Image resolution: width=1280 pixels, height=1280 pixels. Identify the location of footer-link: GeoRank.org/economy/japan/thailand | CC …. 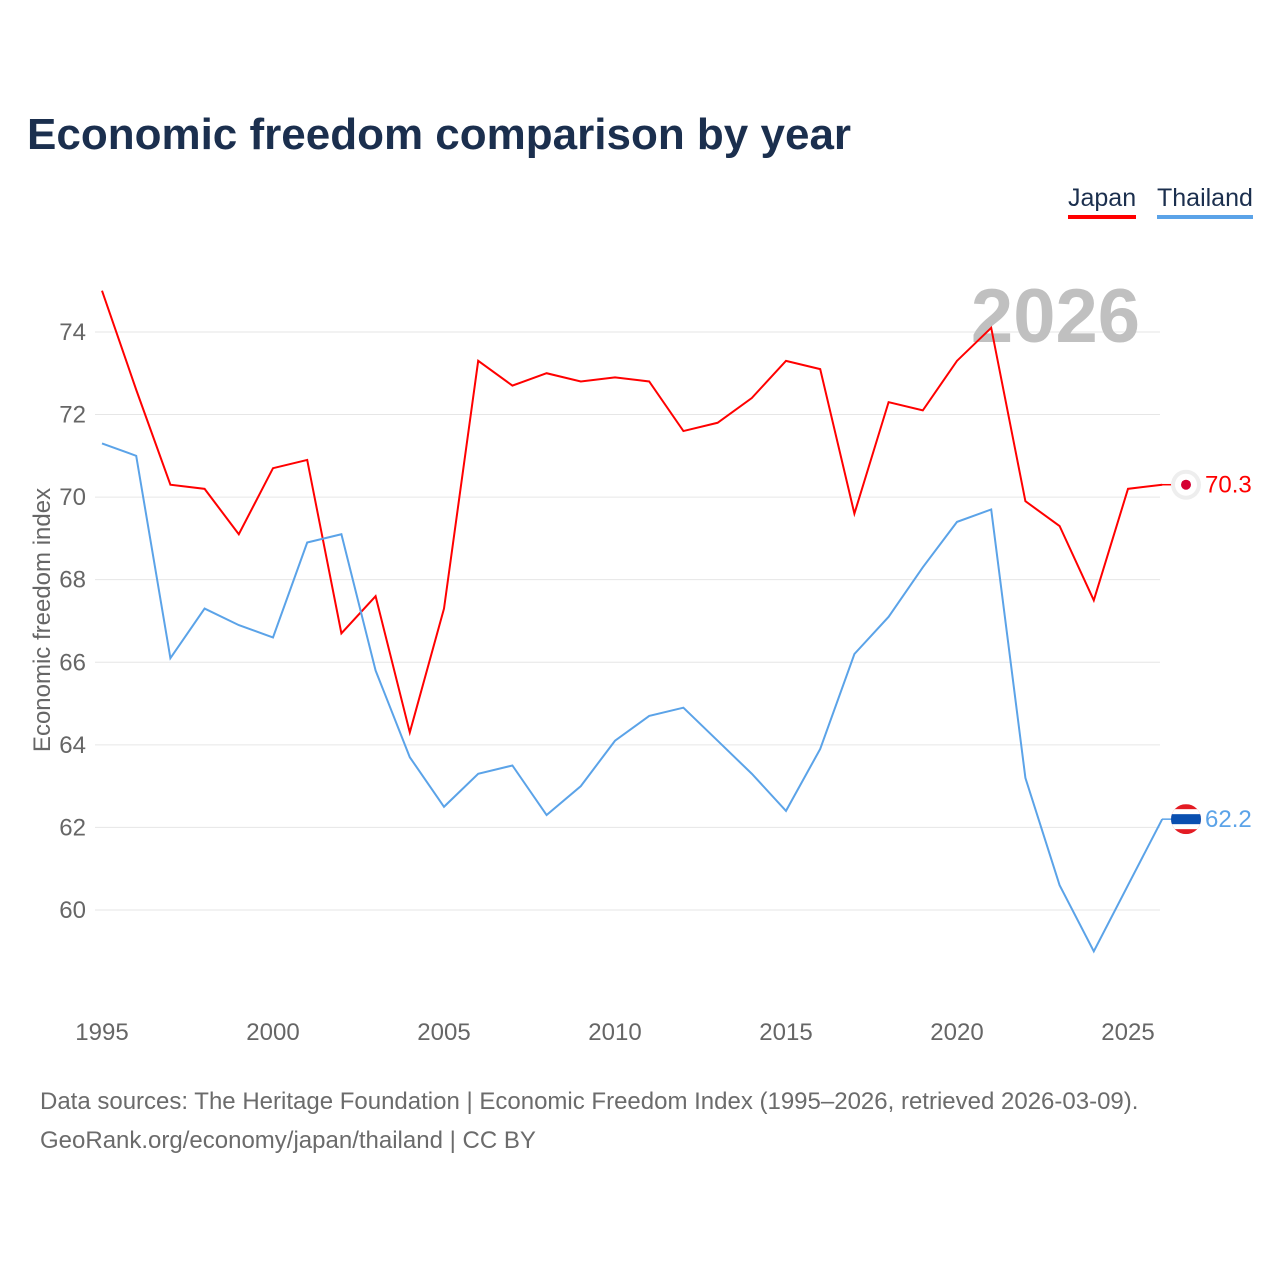
(288, 1140).